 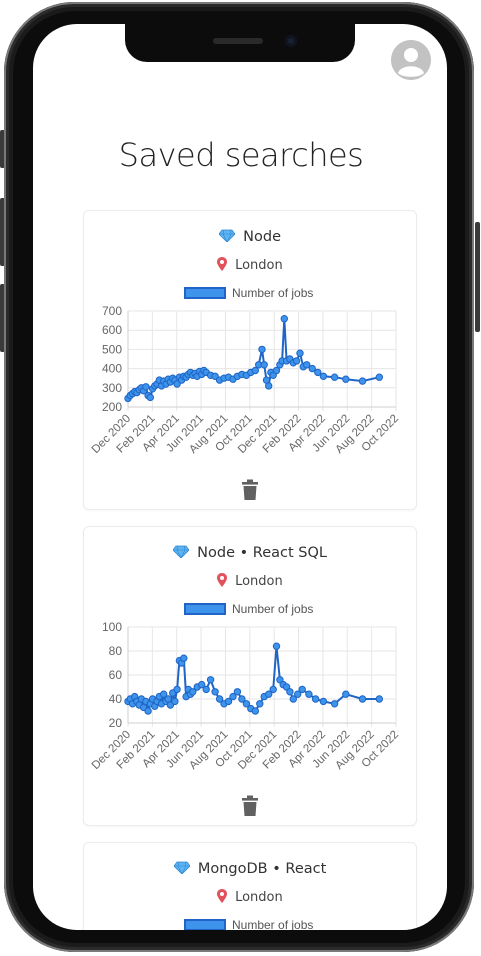 I want to click on account-circle-icon, so click(x=411, y=60).